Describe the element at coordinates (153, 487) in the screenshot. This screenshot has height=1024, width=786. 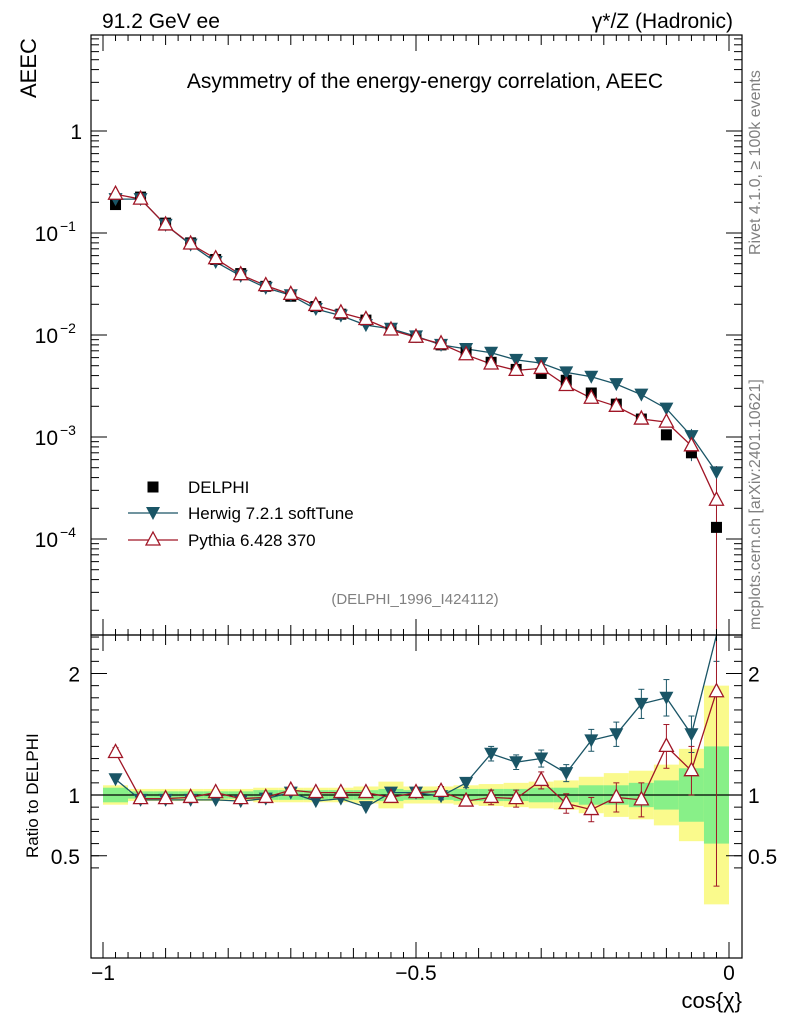
I see `legend-delphi-marker` at that location.